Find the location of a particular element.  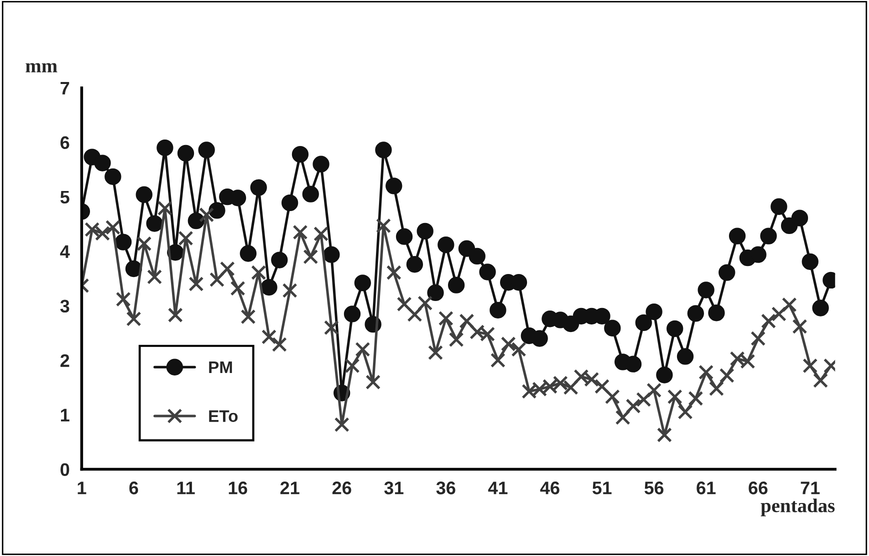

x-tick-label: 51 is located at coordinates (602, 488).